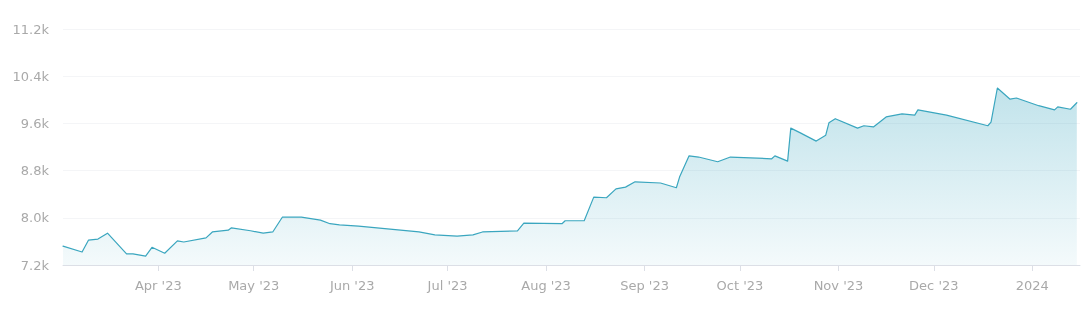  Describe the element at coordinates (351, 285) in the screenshot. I see `x-tick-label: Jun '23` at that location.